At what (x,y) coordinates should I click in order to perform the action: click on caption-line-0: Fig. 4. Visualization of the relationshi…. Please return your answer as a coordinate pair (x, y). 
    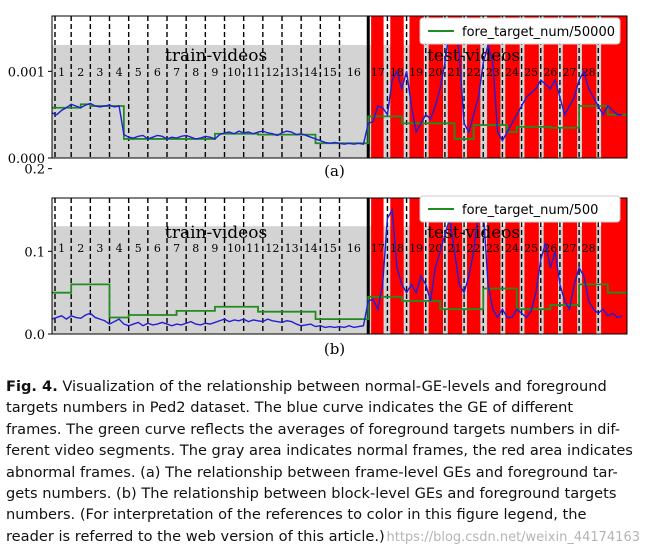
    Looking at the image, I should click on (320, 386).